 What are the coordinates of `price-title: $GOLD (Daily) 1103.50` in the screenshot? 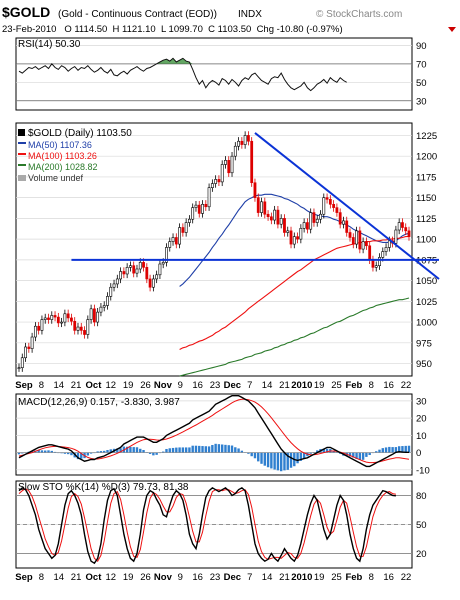 It's located at (80, 133).